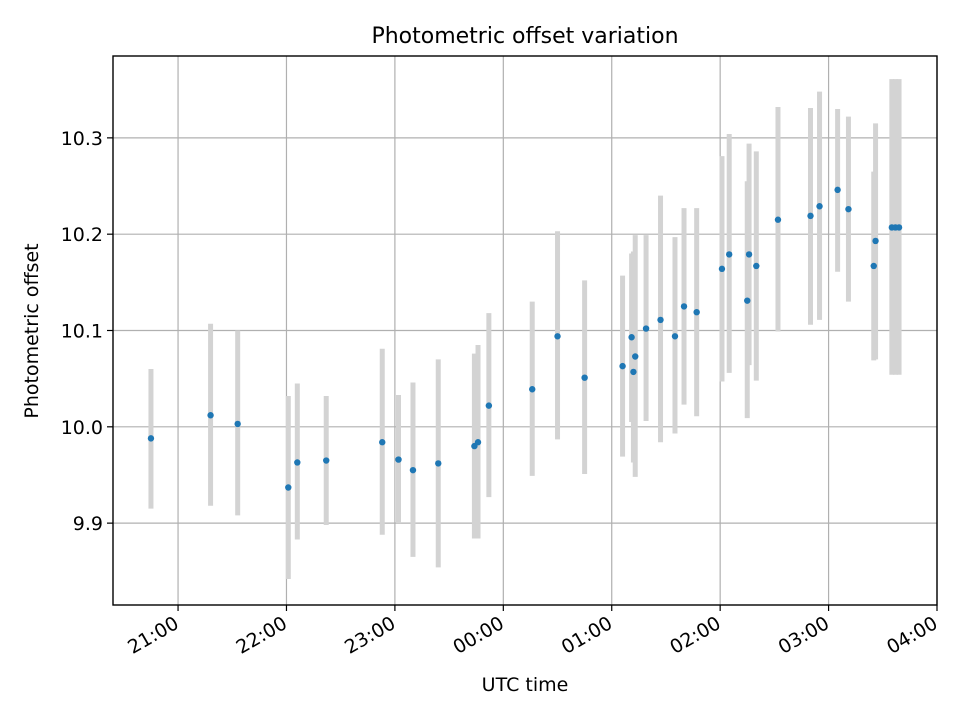  What do you see at coordinates (82, 332) in the screenshot?
I see `y-tick-label: 10.1` at bounding box center [82, 332].